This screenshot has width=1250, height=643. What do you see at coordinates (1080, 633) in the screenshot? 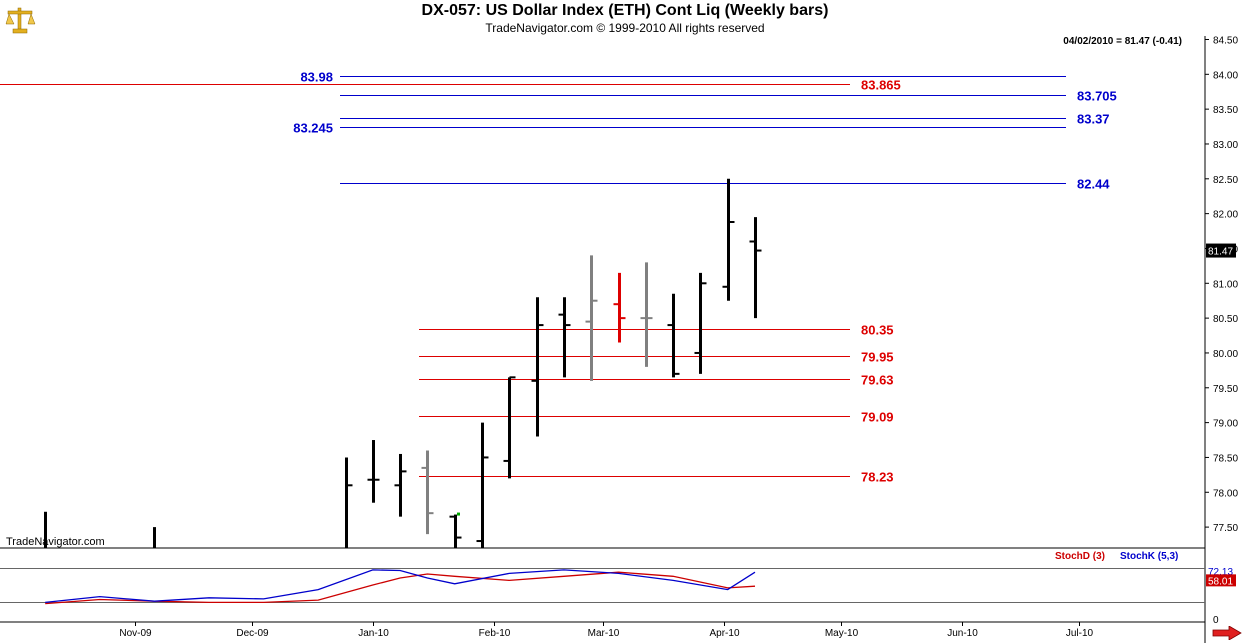
I see `x-tick-label-8: Jul-10` at bounding box center [1080, 633].